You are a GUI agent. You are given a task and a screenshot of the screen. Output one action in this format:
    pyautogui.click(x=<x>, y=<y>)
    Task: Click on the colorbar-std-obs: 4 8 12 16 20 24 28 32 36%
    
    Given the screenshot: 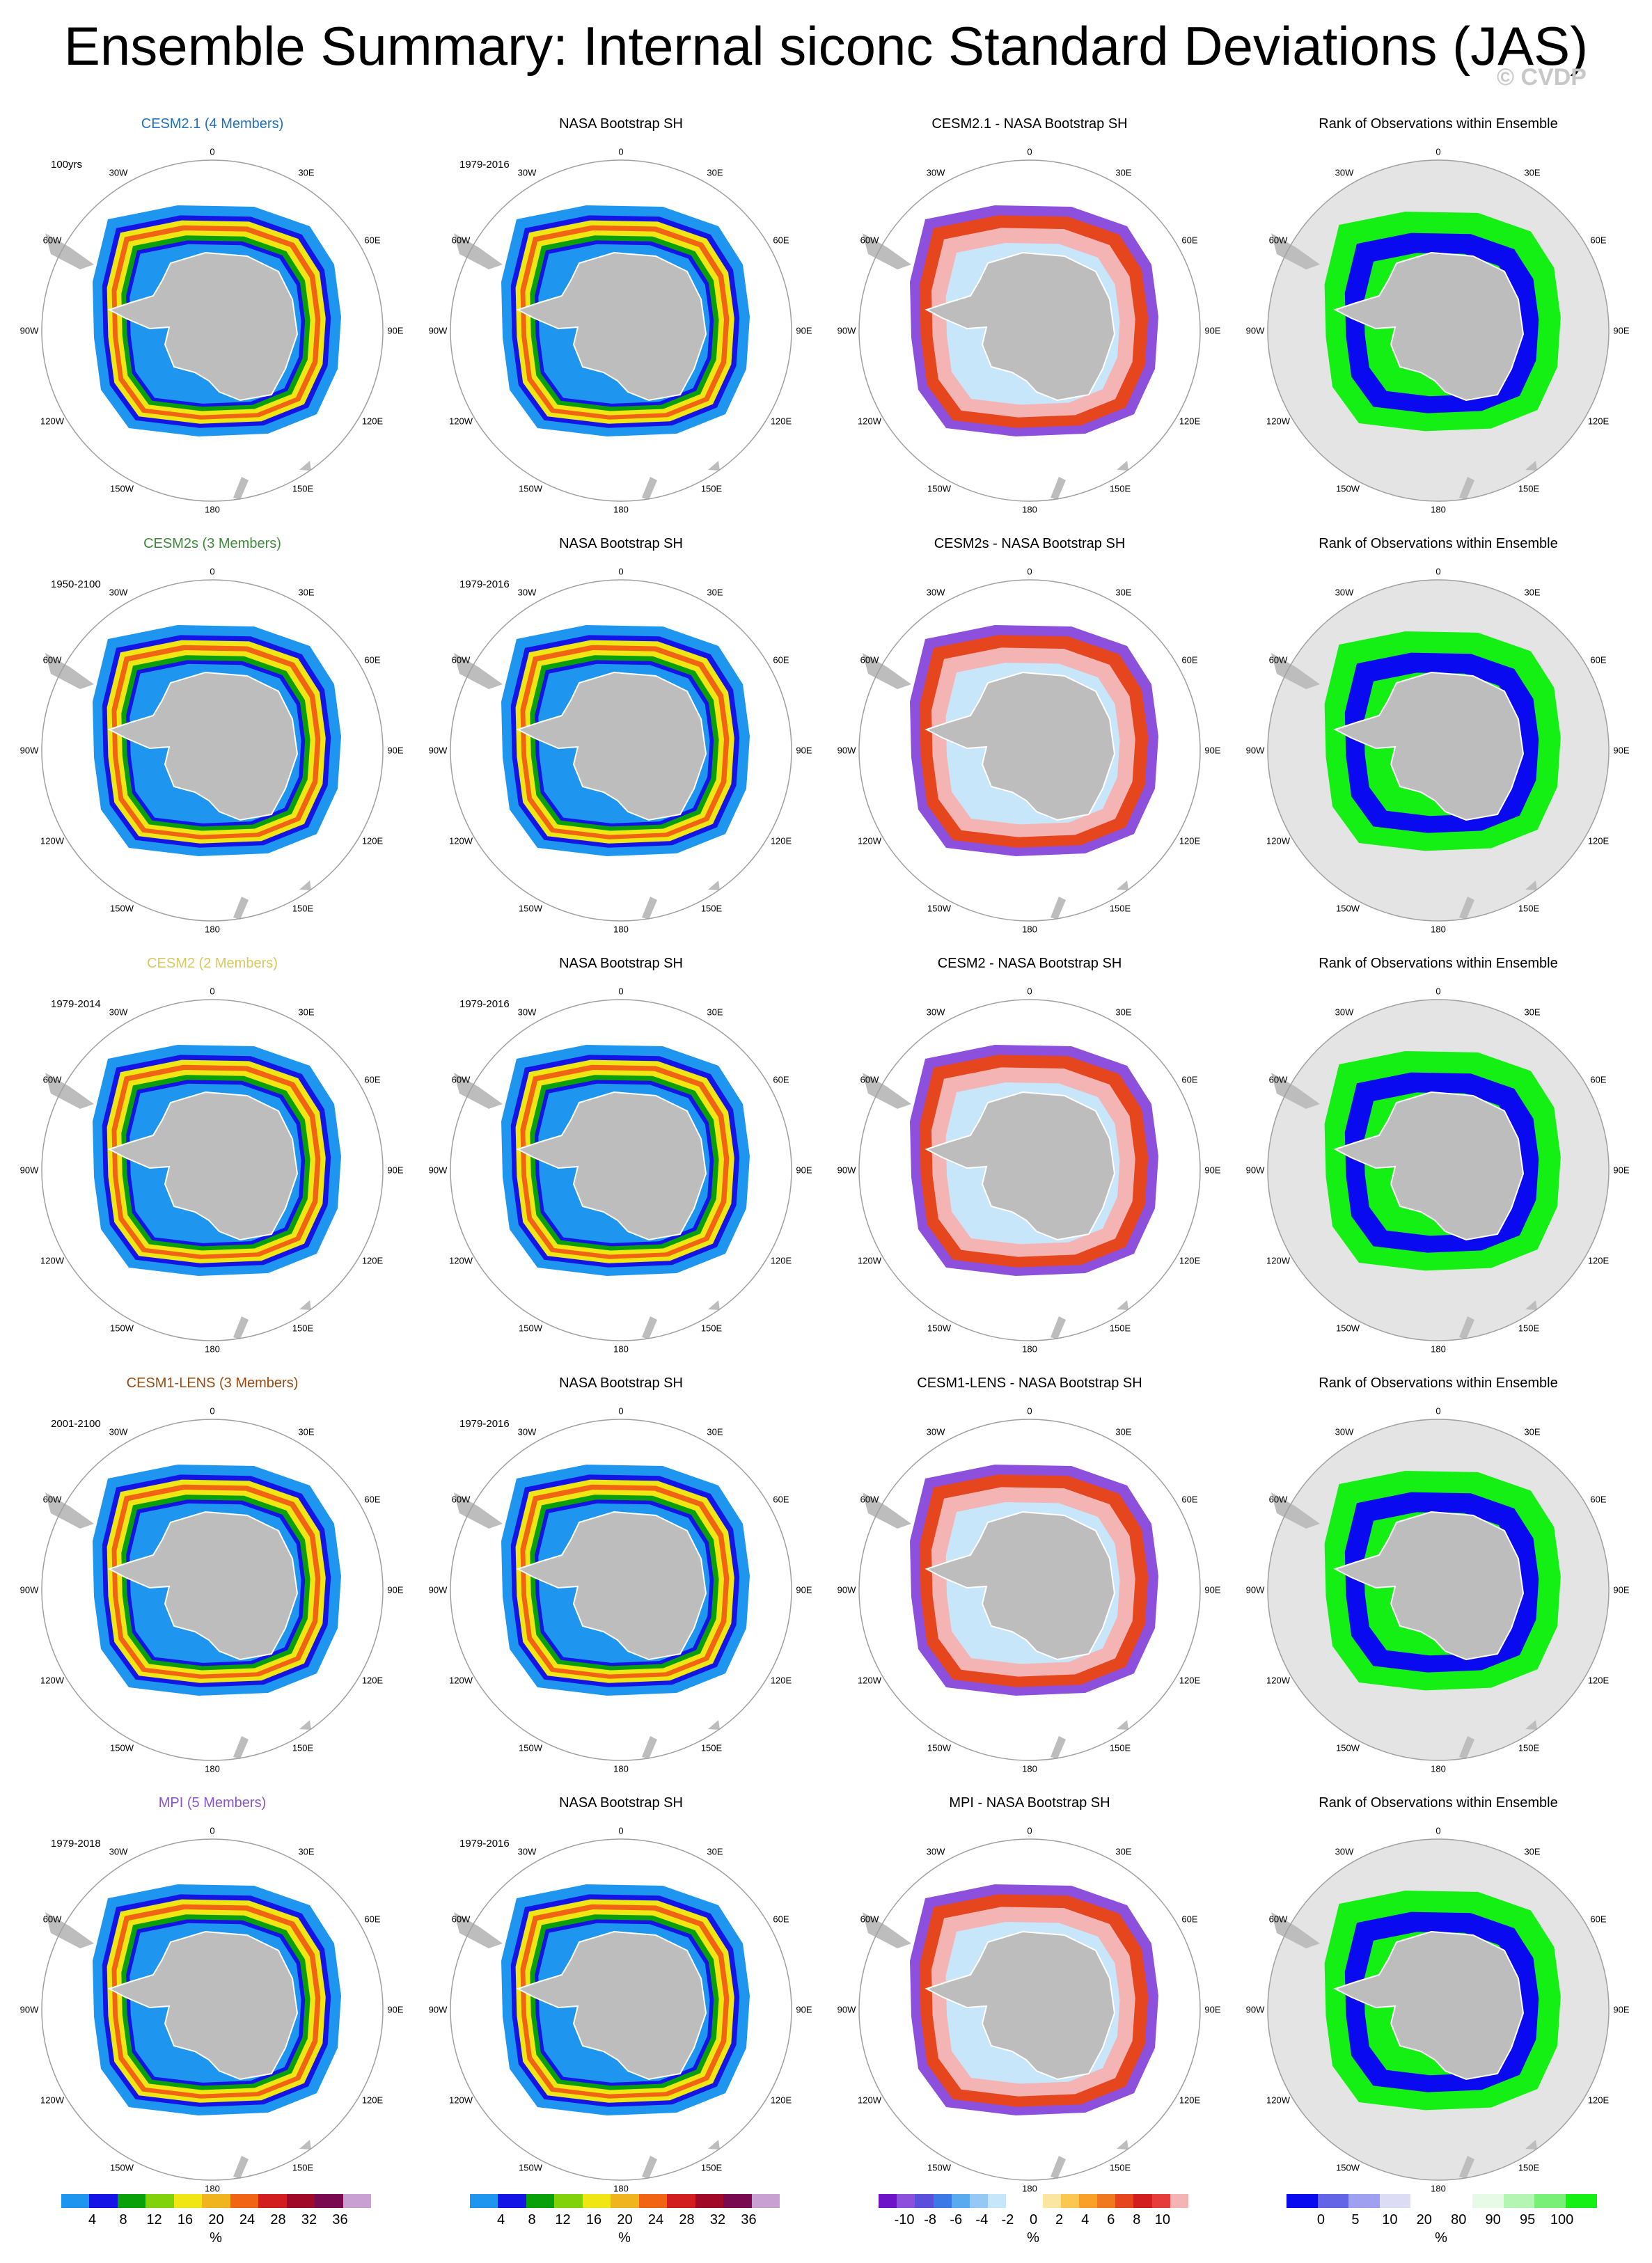 What is the action you would take?
    pyautogui.click(x=625, y=2225)
    